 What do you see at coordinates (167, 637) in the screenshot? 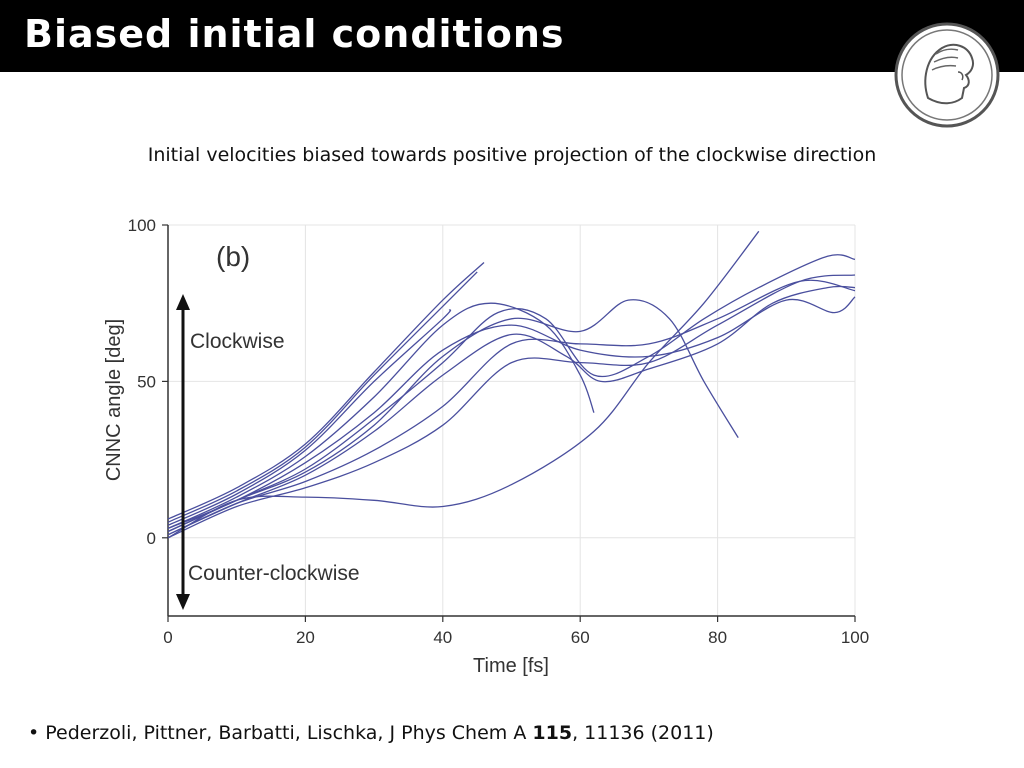
I see `x-tick-label: 0` at bounding box center [167, 637].